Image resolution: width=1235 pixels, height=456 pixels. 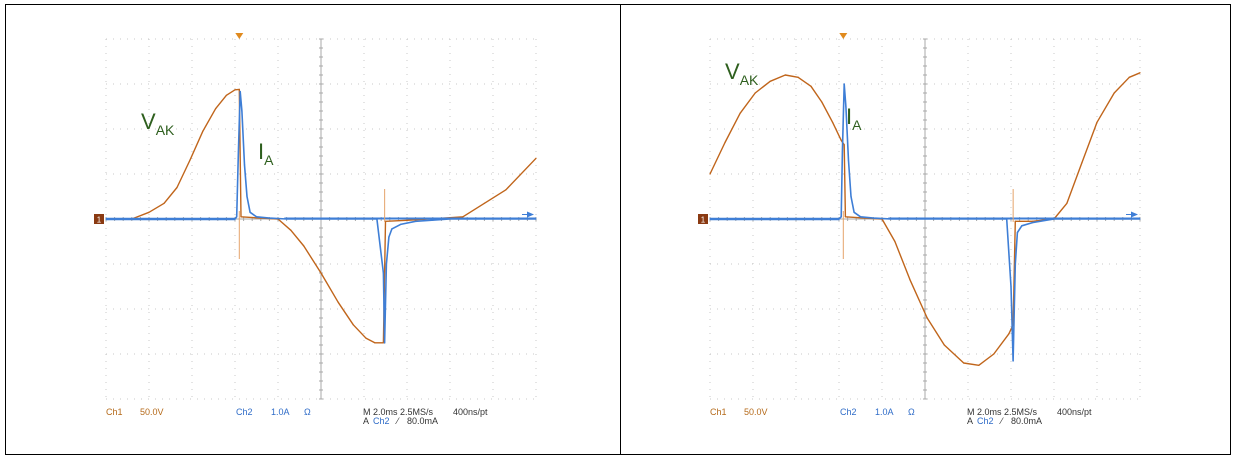 What do you see at coordinates (398, 412) in the screenshot?
I see `readout-timebase: M 2.0ms 2.5MS/s` at bounding box center [398, 412].